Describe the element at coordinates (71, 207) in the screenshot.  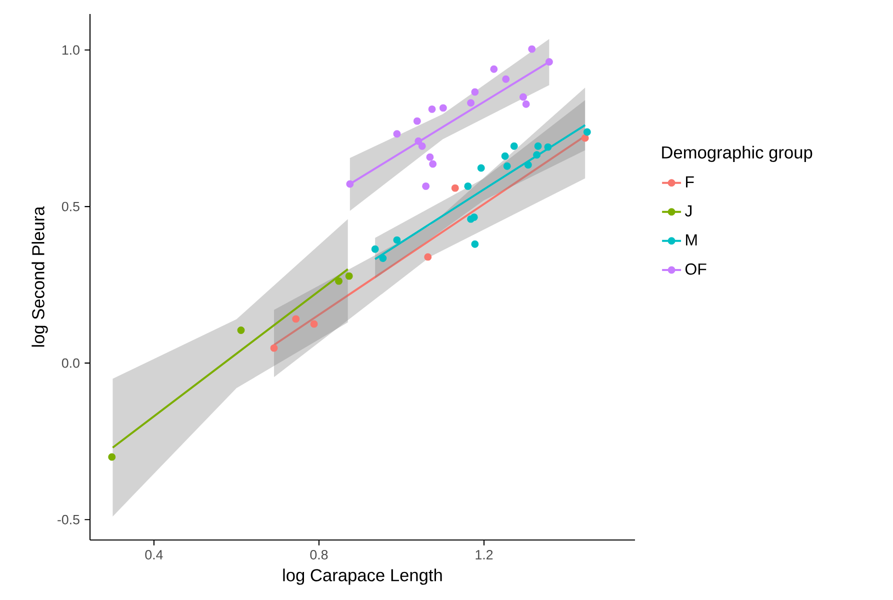
I see `y-tick-label: 0.5` at that location.